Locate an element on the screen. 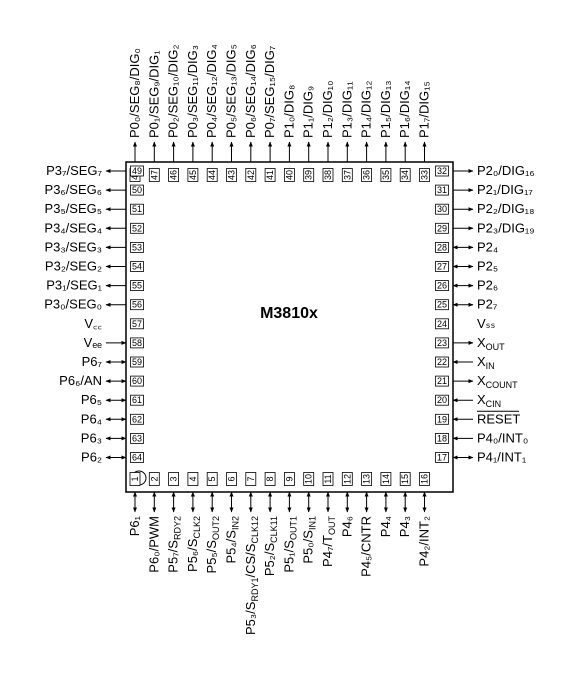 This screenshot has width=573, height=680. pin-number: 16 is located at coordinates (425, 479).